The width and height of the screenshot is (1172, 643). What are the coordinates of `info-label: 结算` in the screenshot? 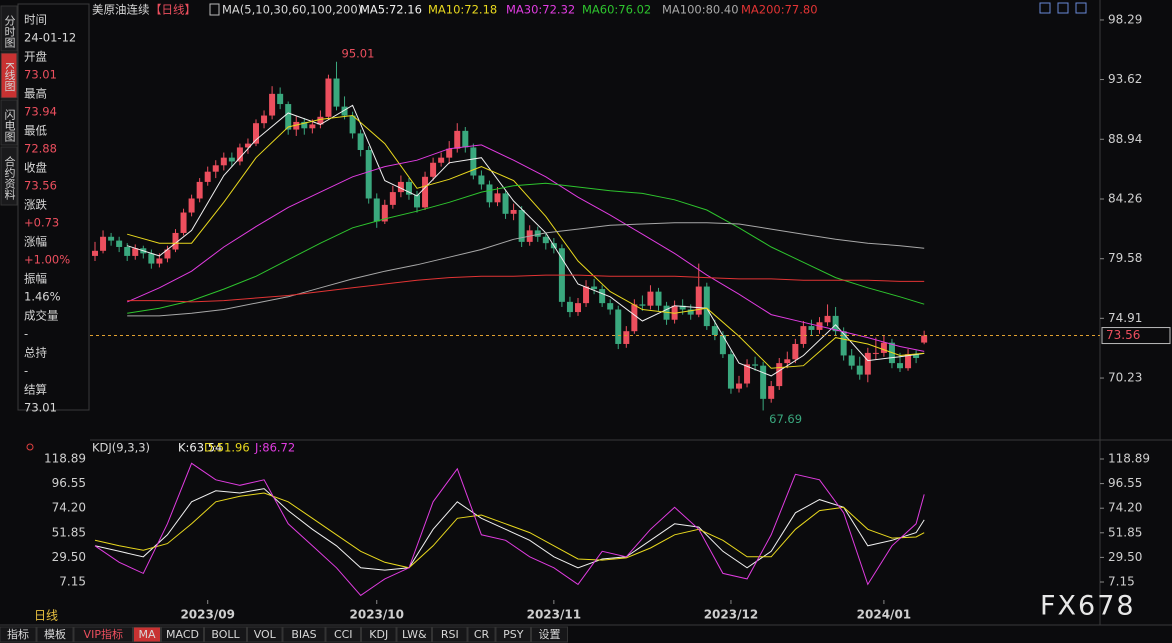 It's located at (35, 390).